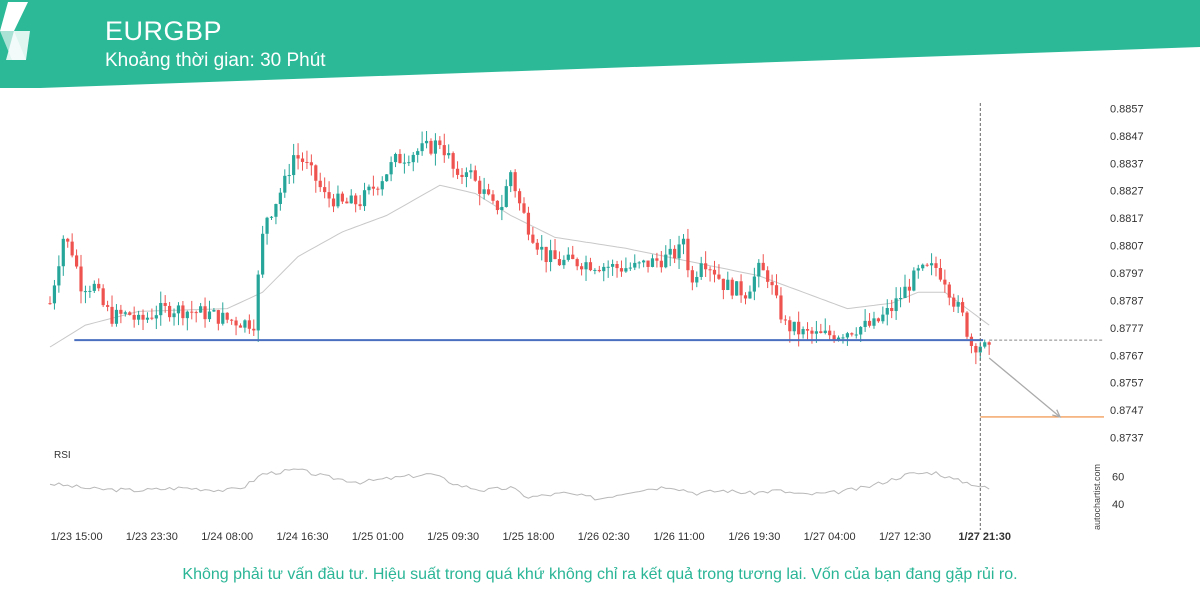 This screenshot has height=600, width=1200. I want to click on y-tick-label: 0.8817, so click(1127, 219).